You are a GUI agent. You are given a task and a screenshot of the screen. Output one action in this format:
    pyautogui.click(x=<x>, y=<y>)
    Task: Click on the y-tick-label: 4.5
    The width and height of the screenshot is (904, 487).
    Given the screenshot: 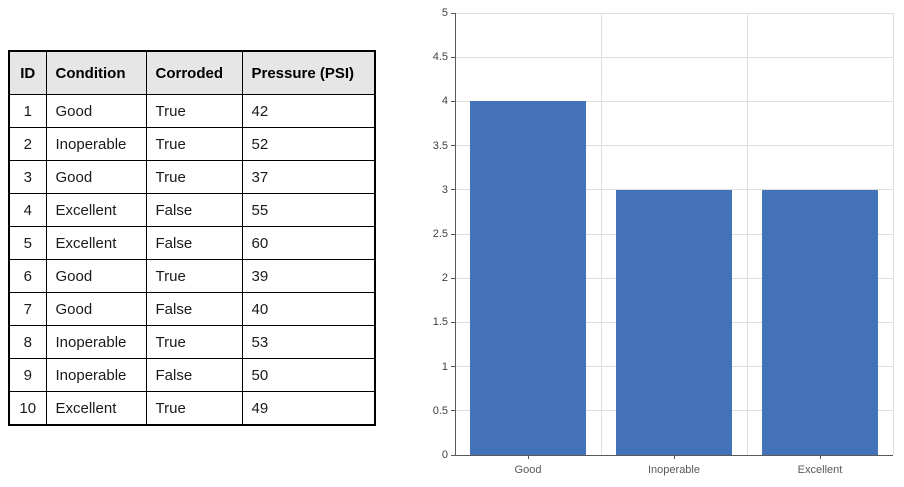 What is the action you would take?
    pyautogui.click(x=440, y=57)
    